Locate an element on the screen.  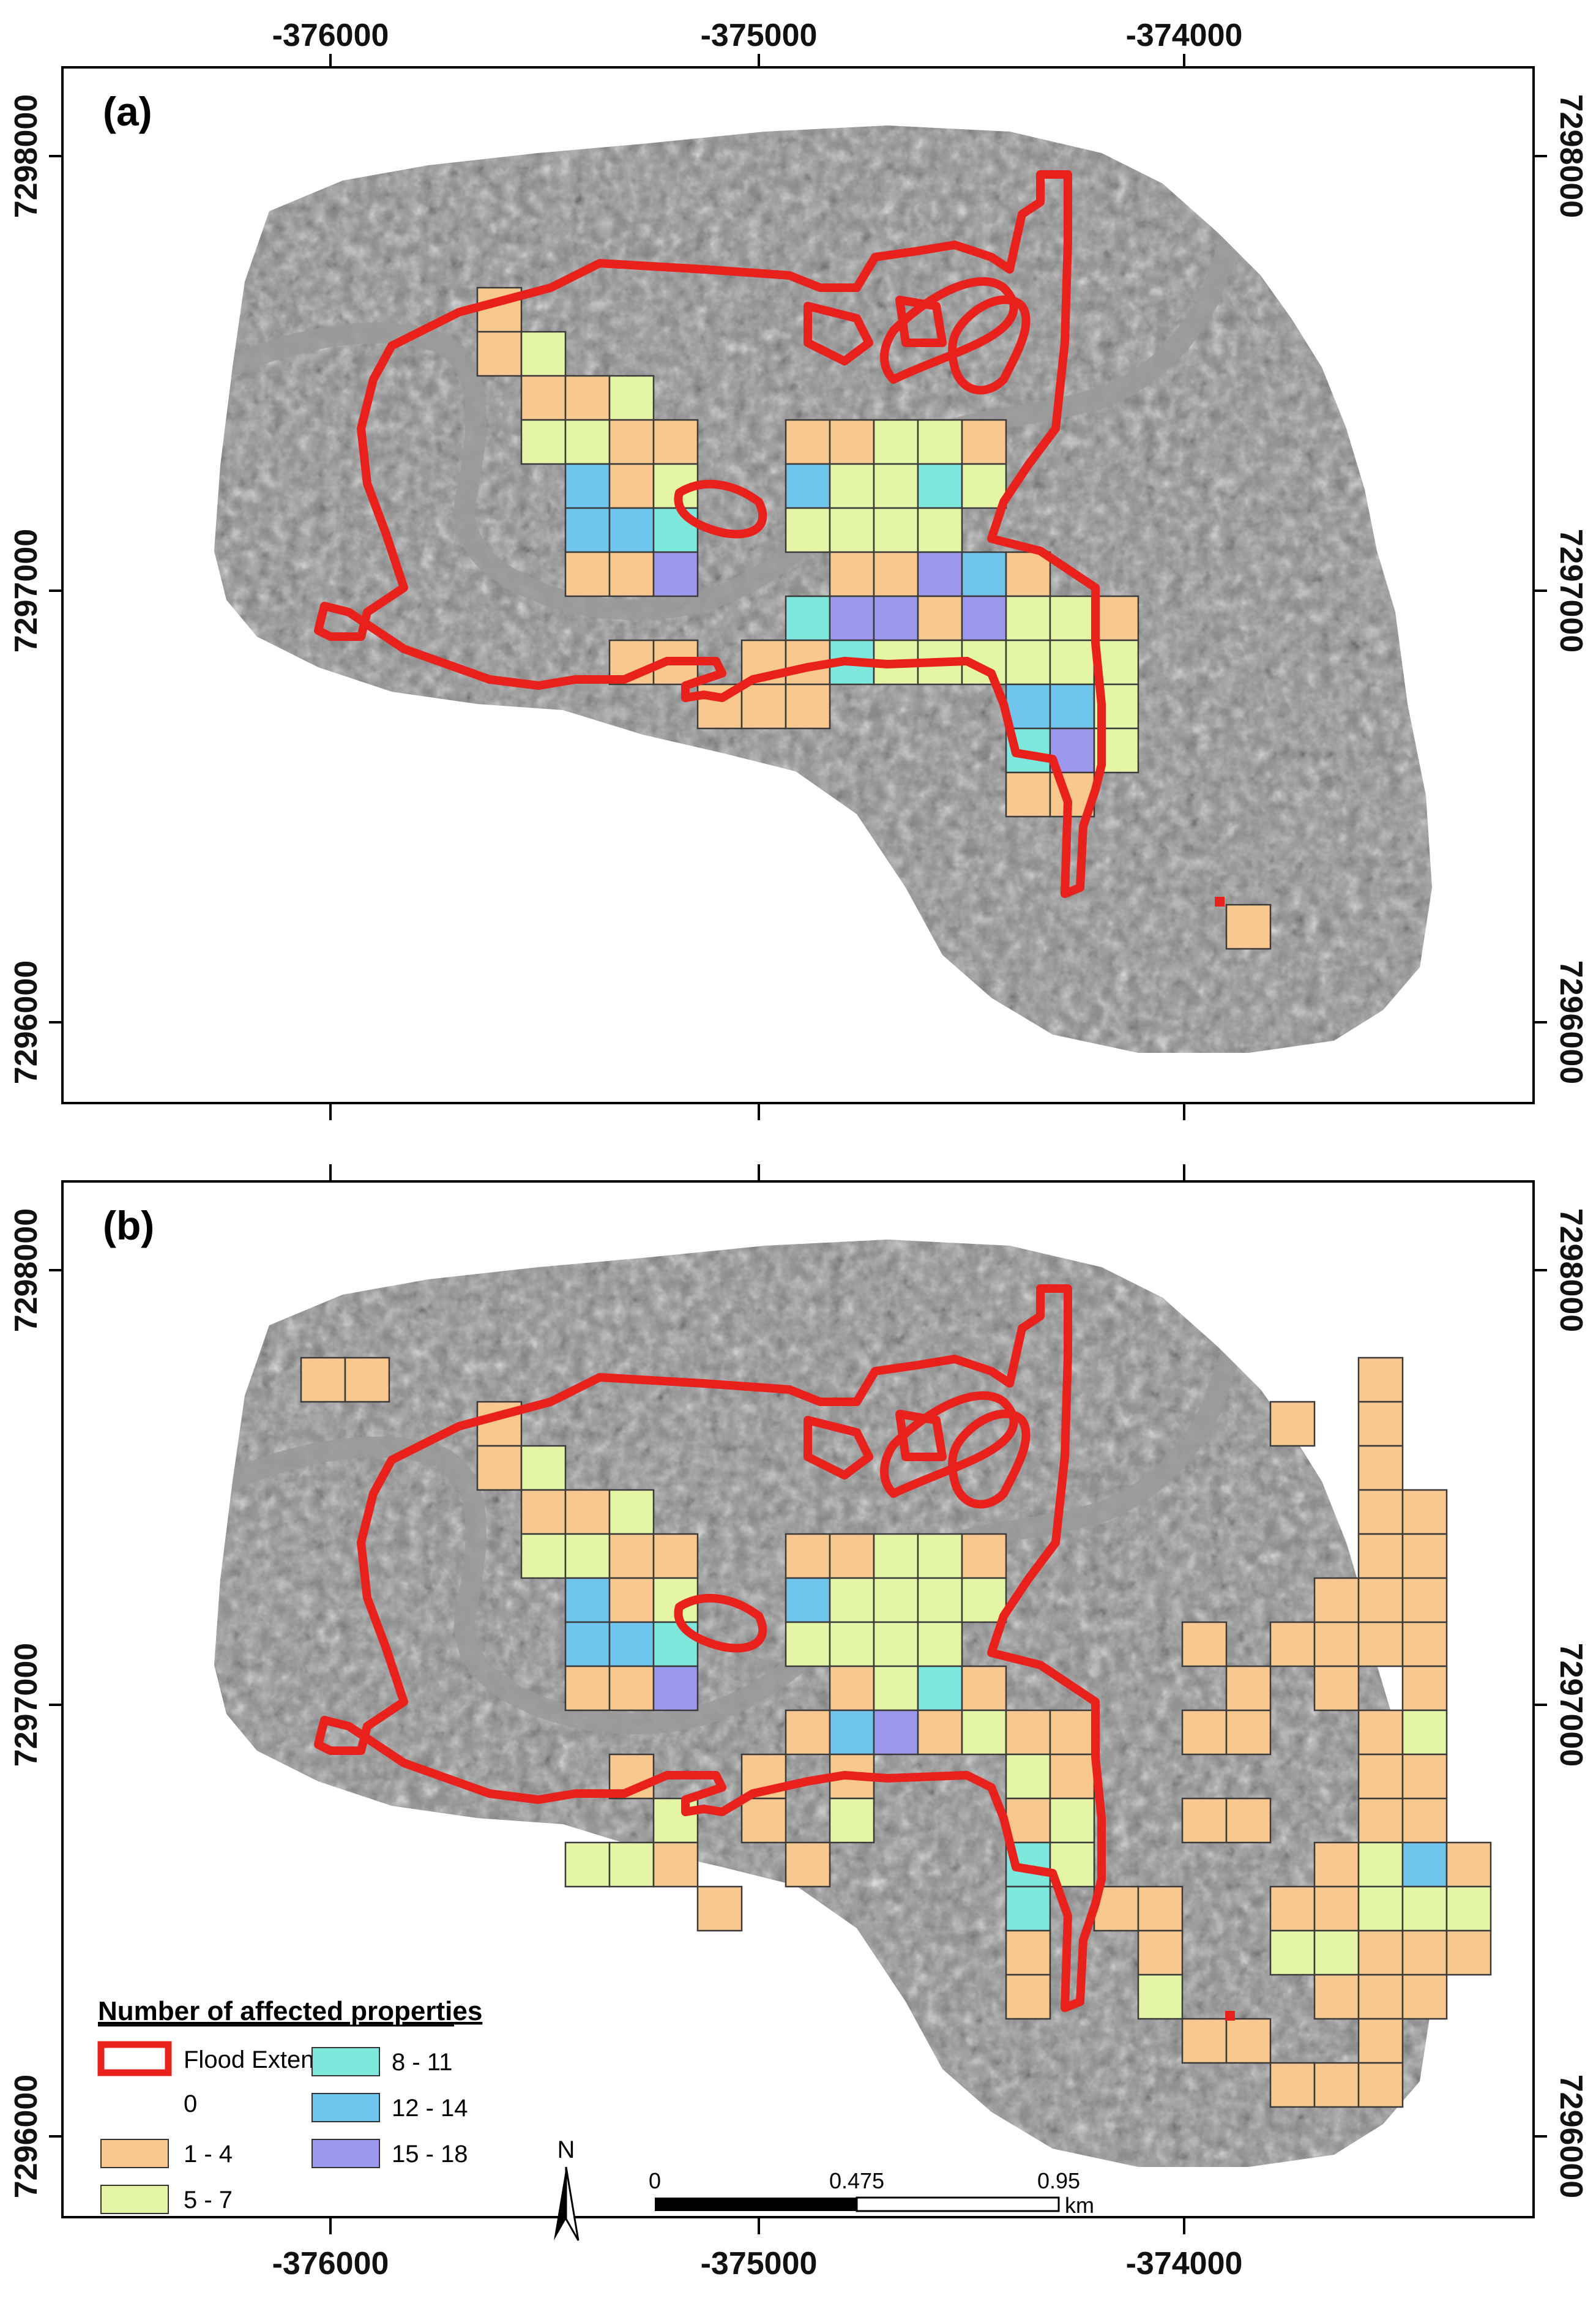
x-tick-label-top-a: -374000 is located at coordinates (1184, 35).